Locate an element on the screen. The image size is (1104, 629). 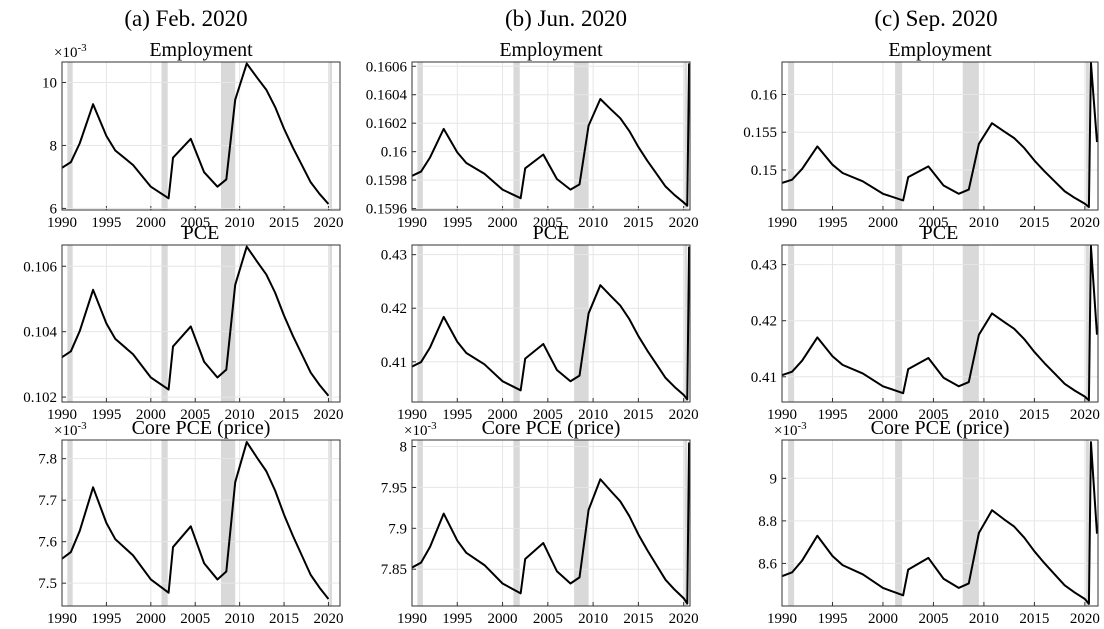
y-tick-label: 0.1602 is located at coordinates (386, 124).